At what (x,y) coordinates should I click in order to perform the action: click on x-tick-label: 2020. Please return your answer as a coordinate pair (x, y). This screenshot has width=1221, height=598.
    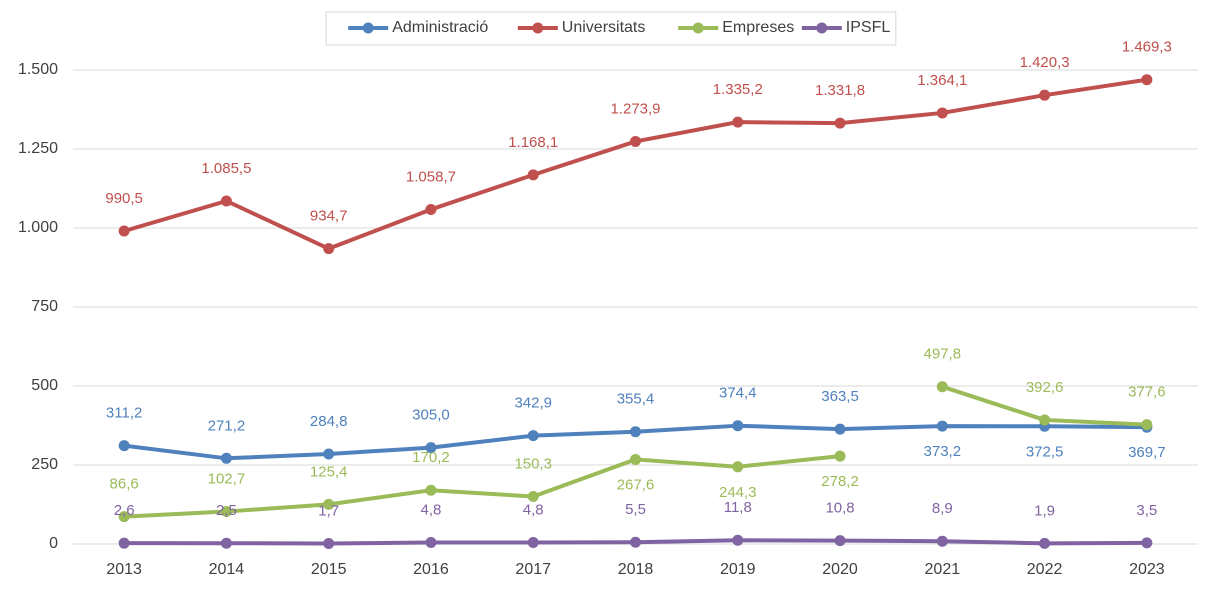
    Looking at the image, I should click on (840, 569).